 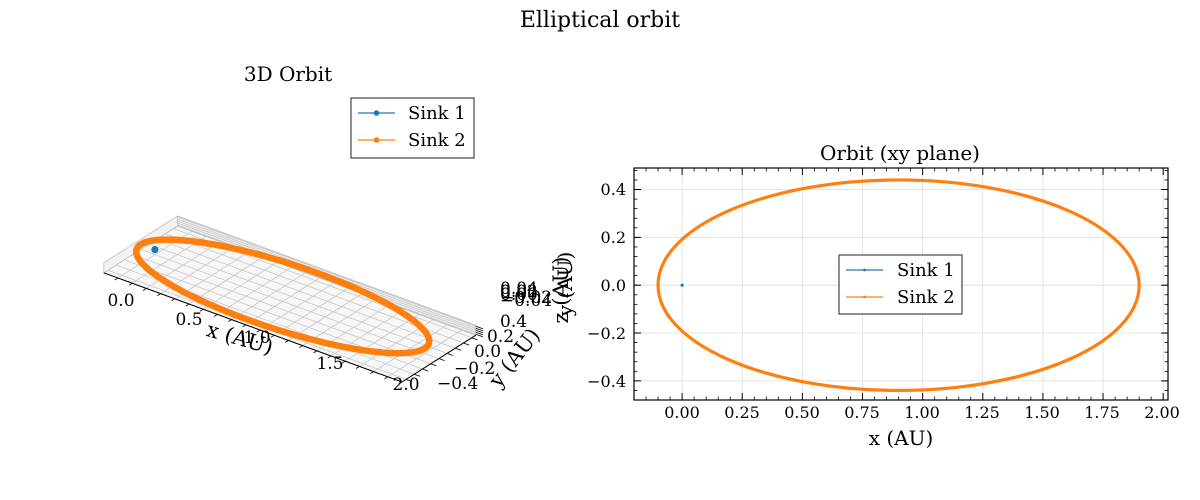 I want to click on chart-xy-ytick-label: −0.2, so click(x=606, y=333).